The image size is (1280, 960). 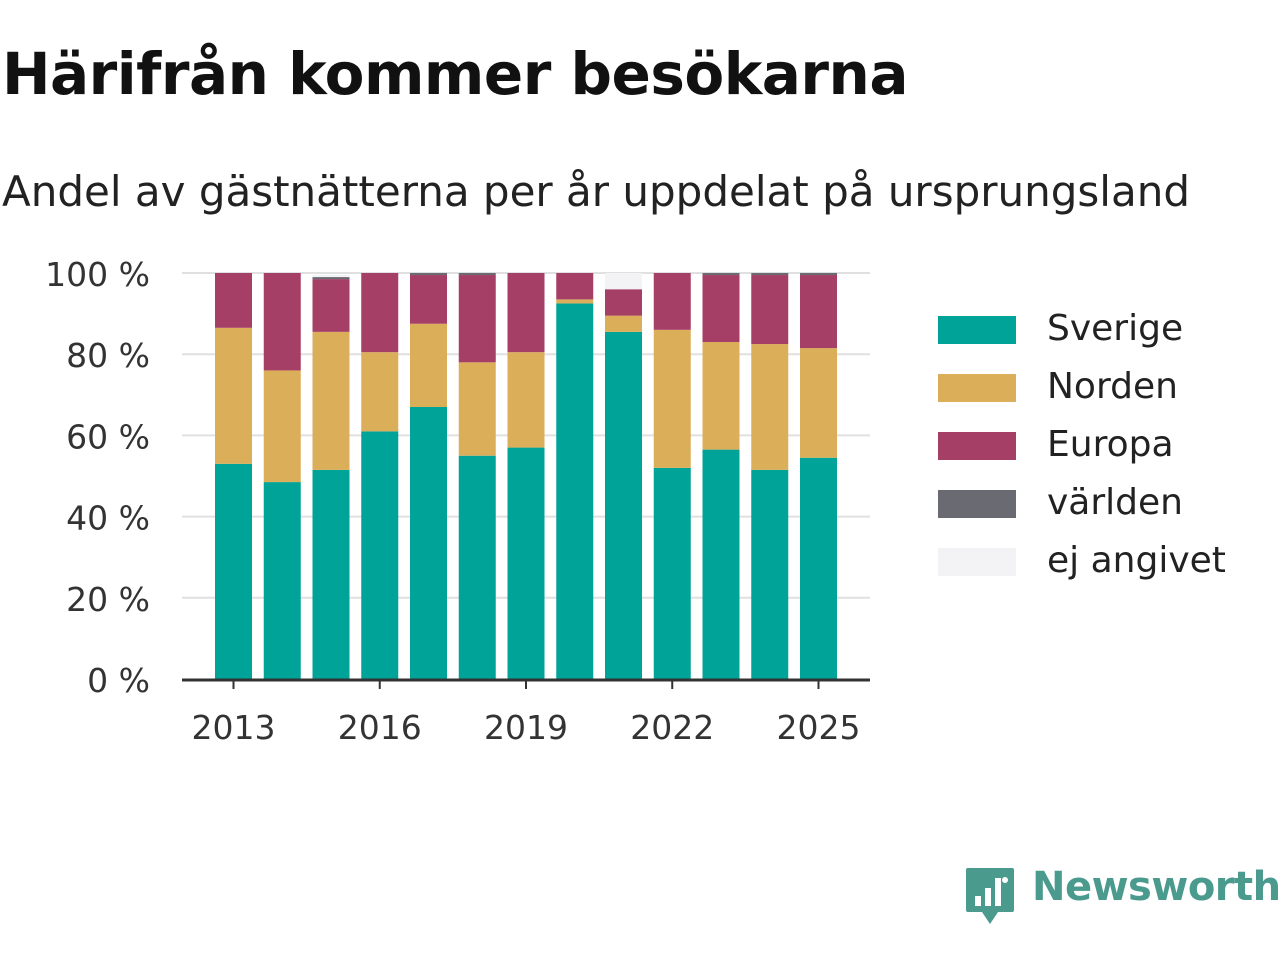 What do you see at coordinates (990, 896) in the screenshot?
I see `newsworthy-logo-icon` at bounding box center [990, 896].